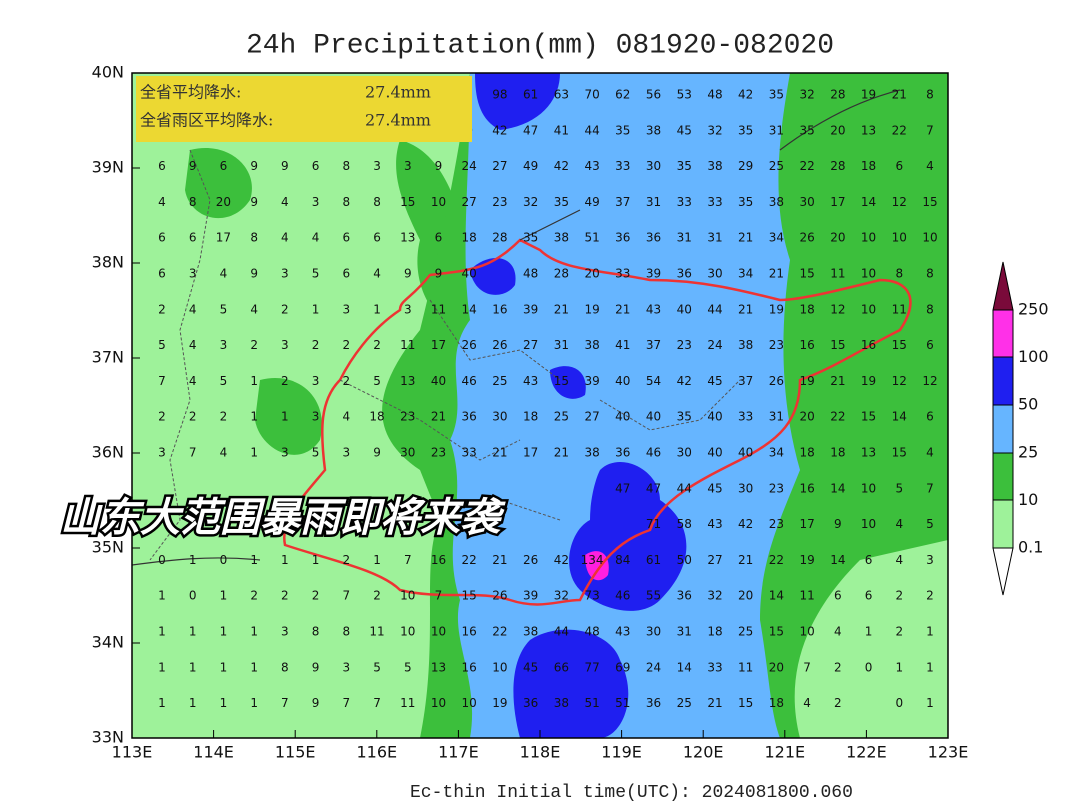 Image resolution: width=1080 pixels, height=810 pixels. Describe the element at coordinates (1003, 286) in the screenshot. I see `colorbar-cap` at that location.